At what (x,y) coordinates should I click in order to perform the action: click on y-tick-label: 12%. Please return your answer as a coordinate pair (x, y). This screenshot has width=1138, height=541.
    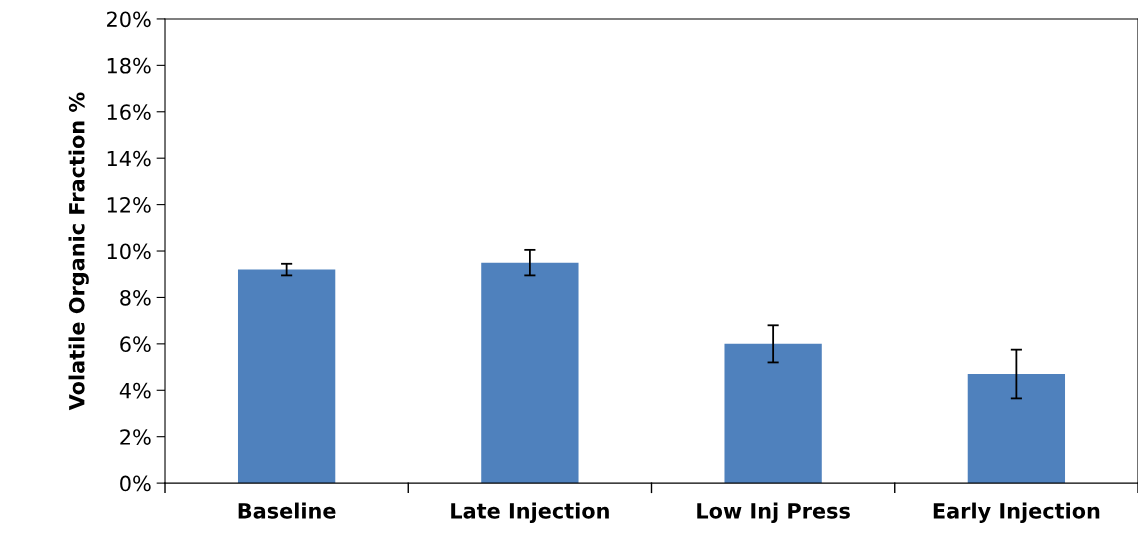
    Looking at the image, I should click on (129, 205).